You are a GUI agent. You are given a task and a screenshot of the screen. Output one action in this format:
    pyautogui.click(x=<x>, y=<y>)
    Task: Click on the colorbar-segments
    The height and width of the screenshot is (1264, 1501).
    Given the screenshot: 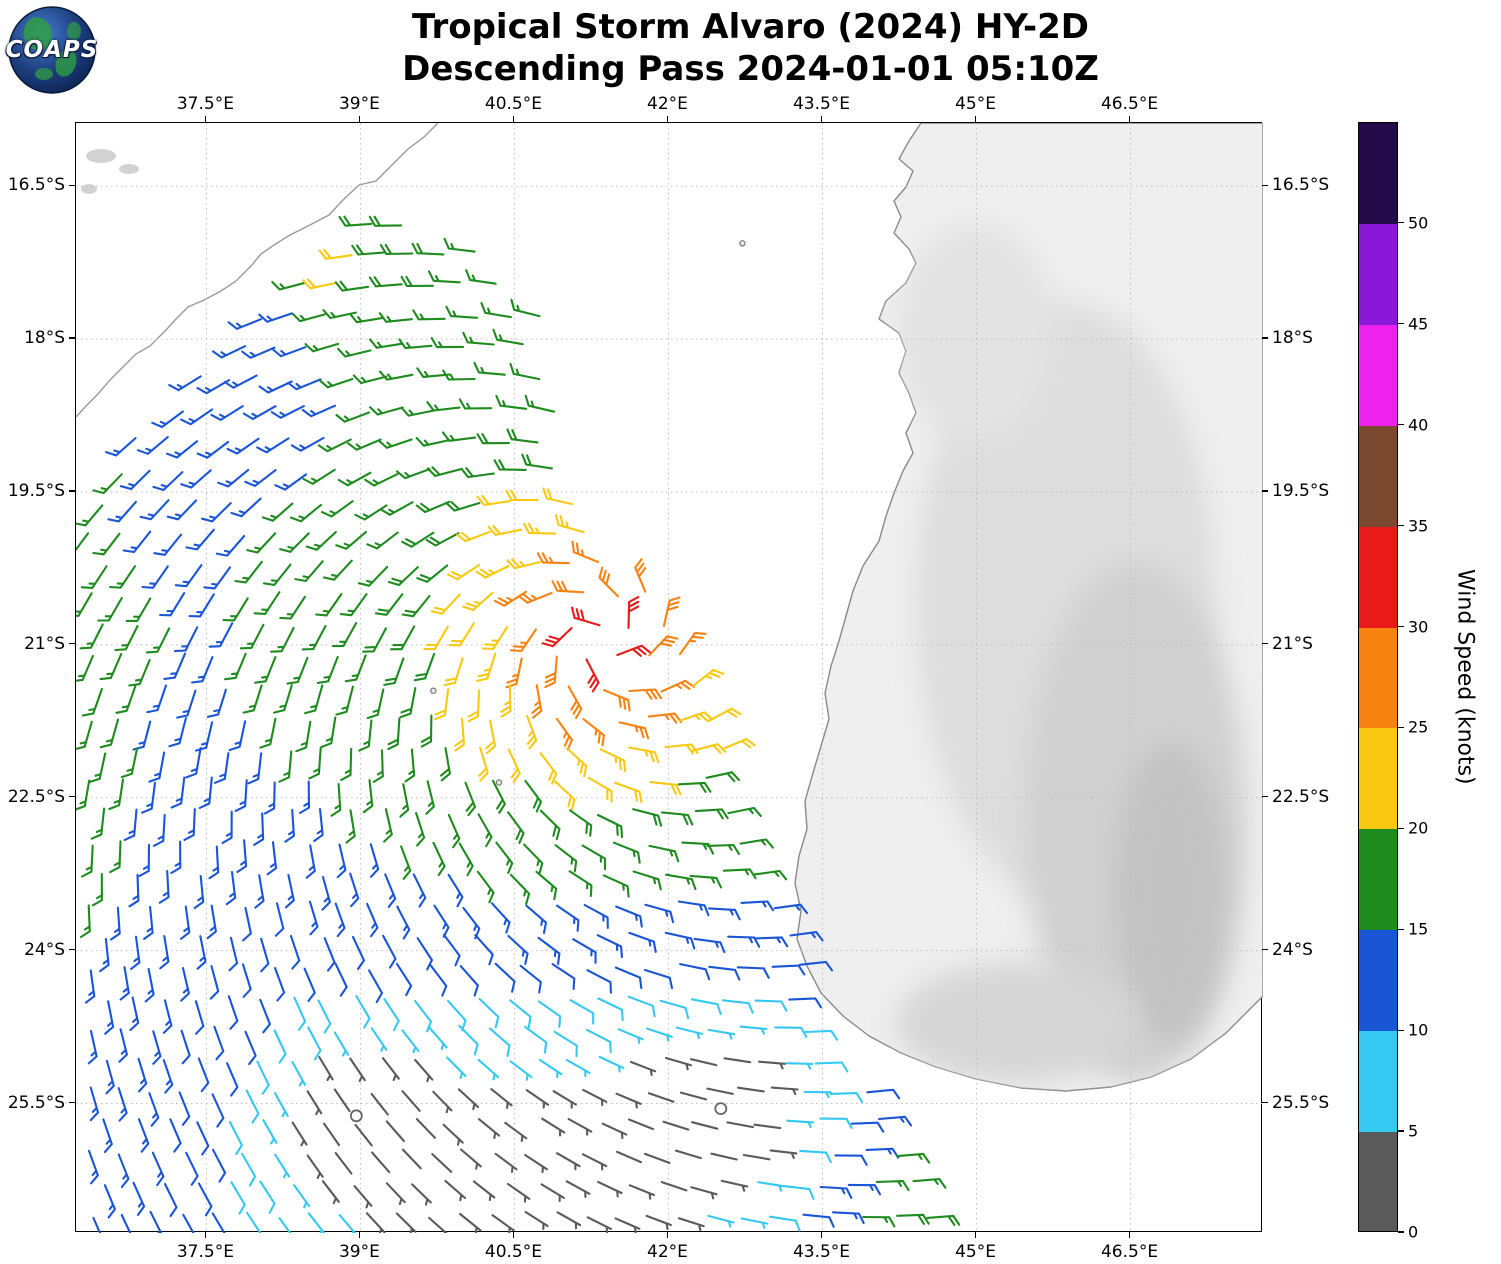 What is the action you would take?
    pyautogui.click(x=1378, y=677)
    